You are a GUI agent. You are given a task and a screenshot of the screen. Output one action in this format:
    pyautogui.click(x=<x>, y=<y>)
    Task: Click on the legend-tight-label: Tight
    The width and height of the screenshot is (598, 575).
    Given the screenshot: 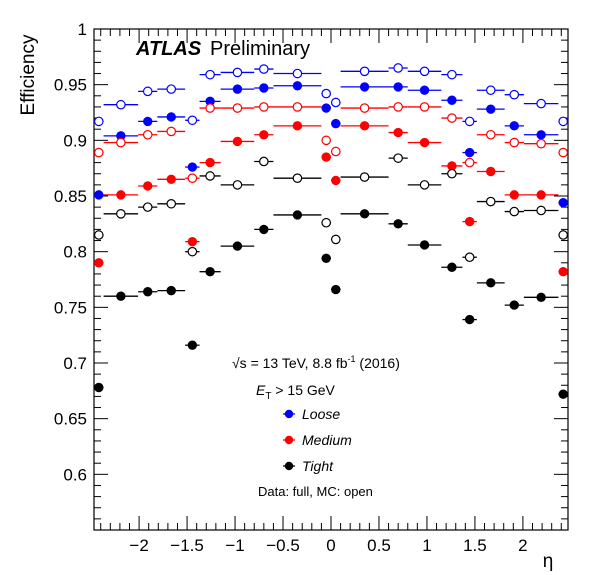 What is the action you would take?
    pyautogui.click(x=318, y=466)
    